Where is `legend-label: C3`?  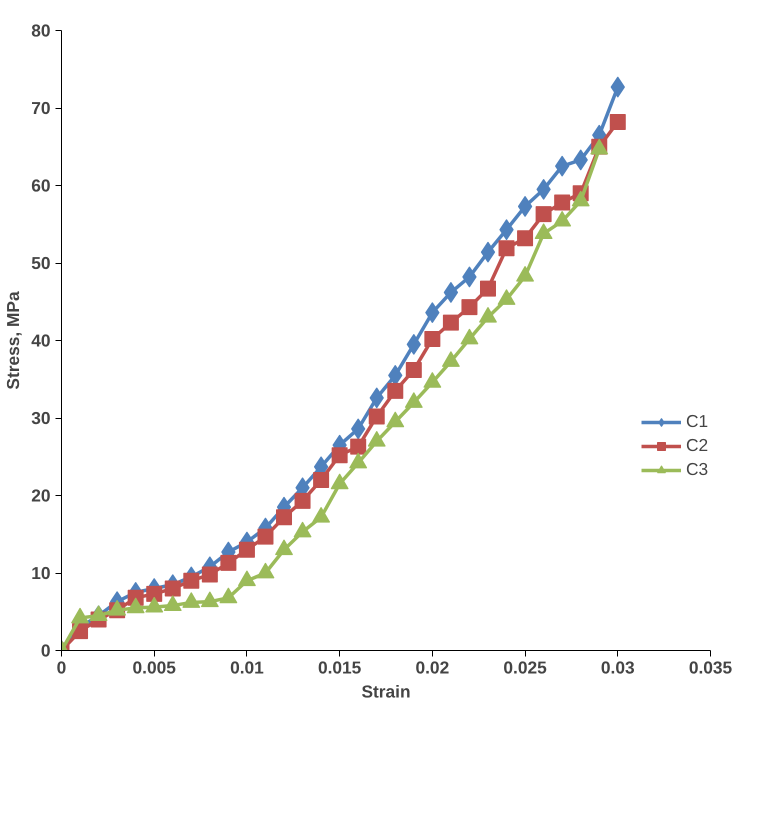
legend-label: C3 is located at coordinates (697, 469).